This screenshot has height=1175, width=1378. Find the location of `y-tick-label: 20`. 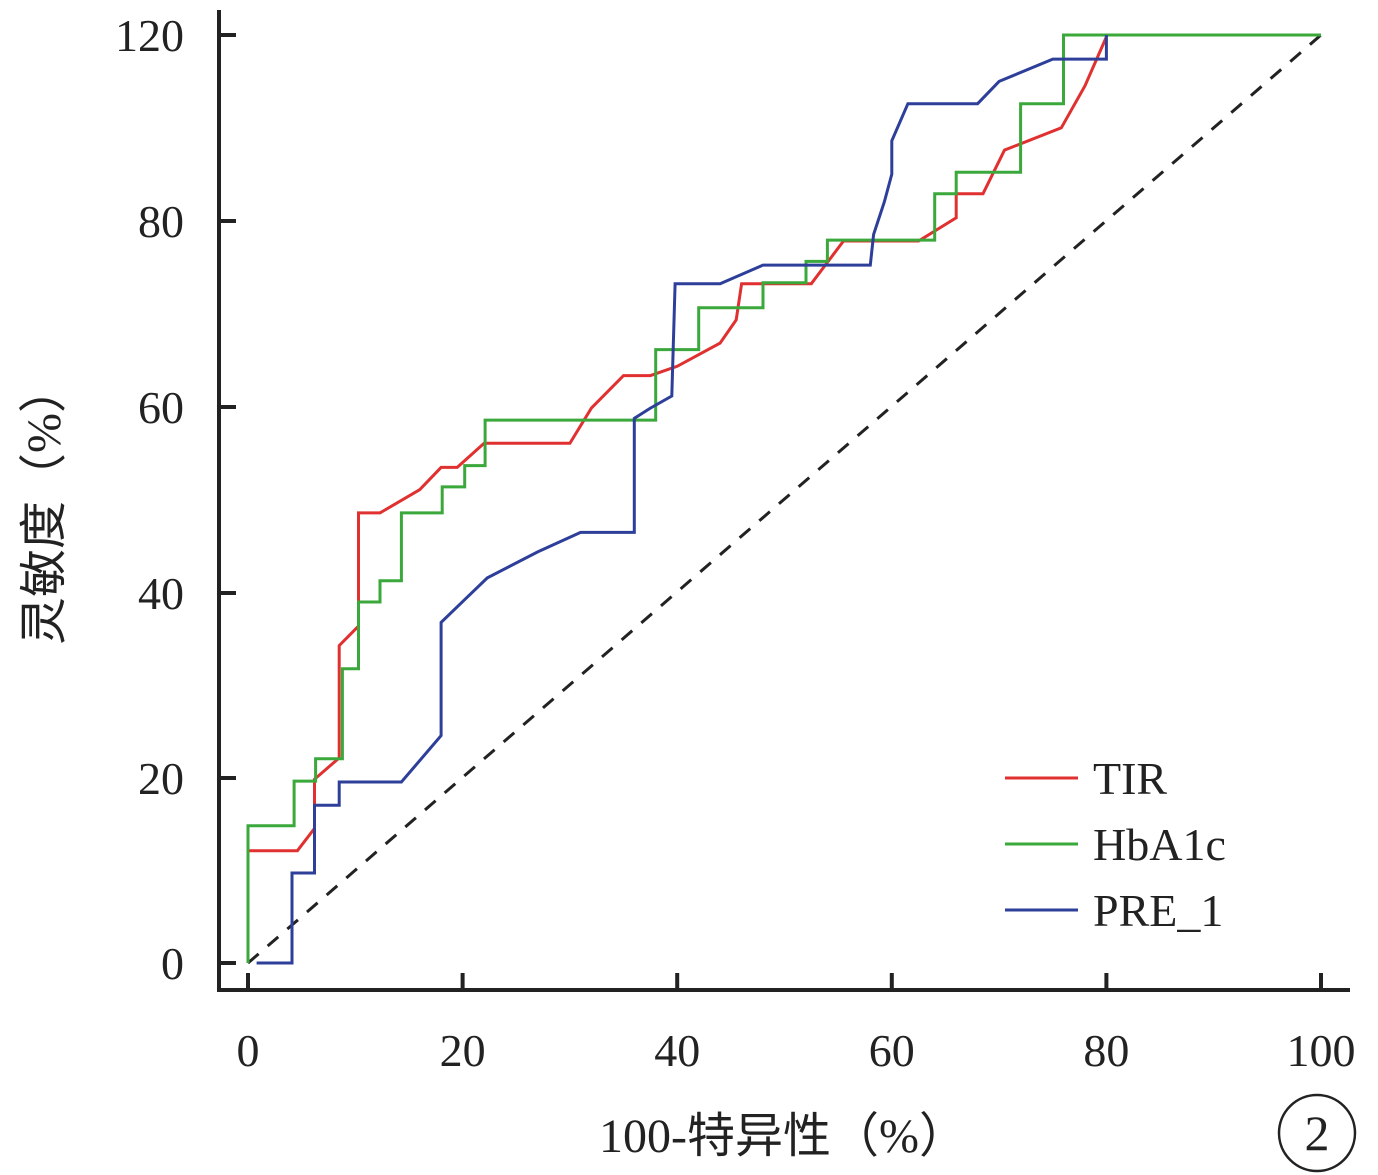

y-tick-label: 20 is located at coordinates (161, 778).